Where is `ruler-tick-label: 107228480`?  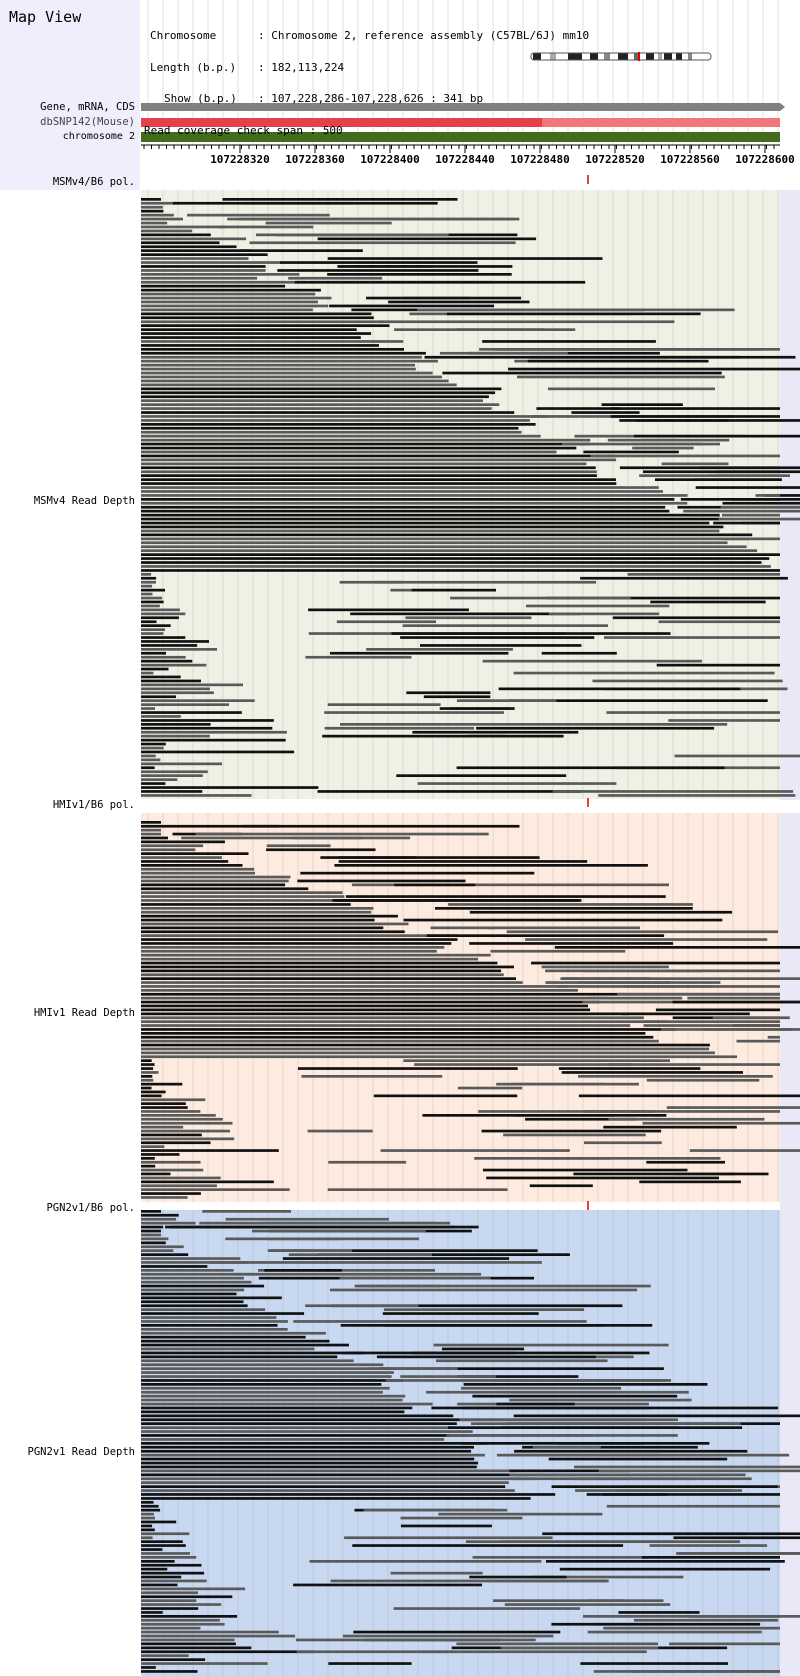 ruler-tick-label: 107228480 is located at coordinates (540, 159).